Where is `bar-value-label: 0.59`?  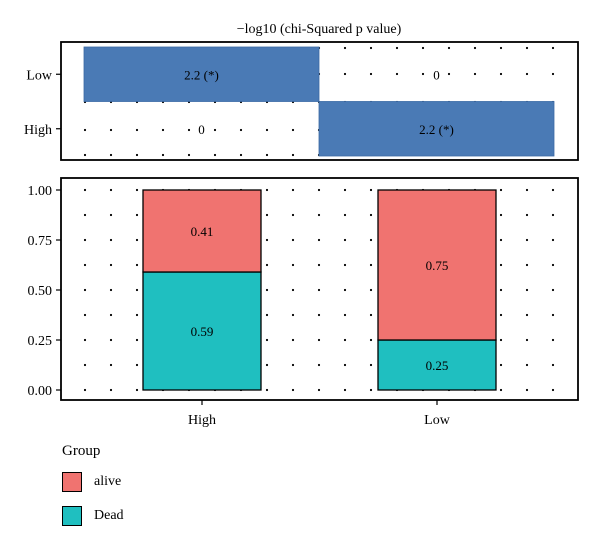
bar-value-label: 0.59 is located at coordinates (202, 331).